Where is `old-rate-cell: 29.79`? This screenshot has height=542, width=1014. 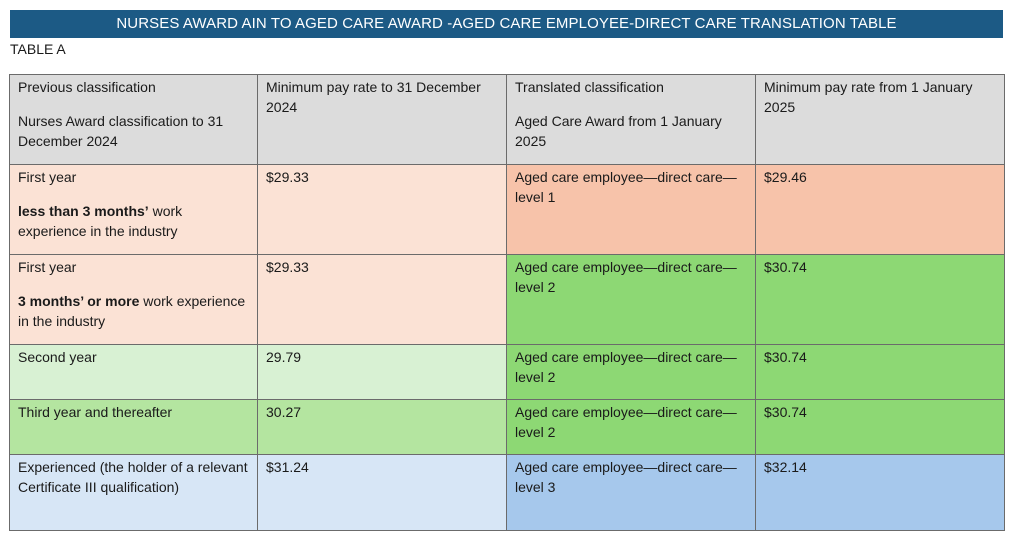
old-rate-cell: 29.79 is located at coordinates (382, 372).